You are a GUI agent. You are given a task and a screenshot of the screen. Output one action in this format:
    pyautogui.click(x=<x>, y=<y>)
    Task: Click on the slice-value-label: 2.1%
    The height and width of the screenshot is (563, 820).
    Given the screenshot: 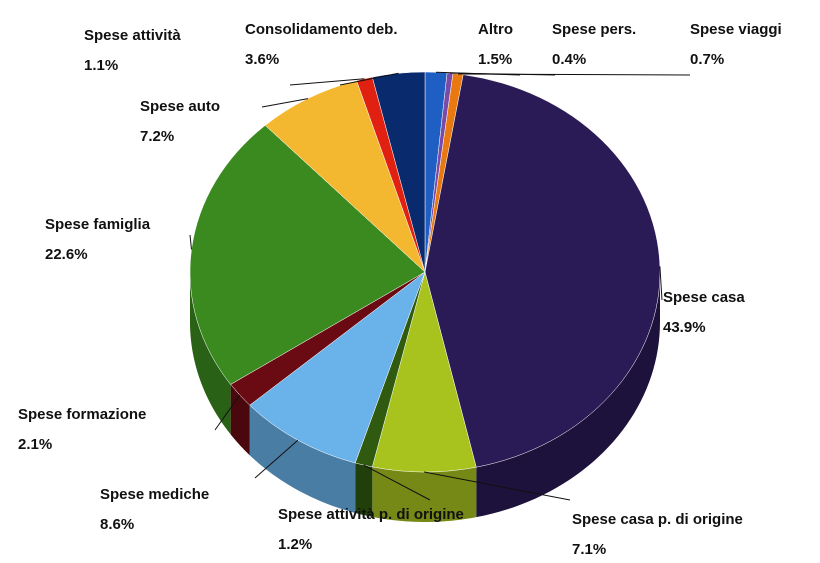 What is the action you would take?
    pyautogui.click(x=35, y=444)
    